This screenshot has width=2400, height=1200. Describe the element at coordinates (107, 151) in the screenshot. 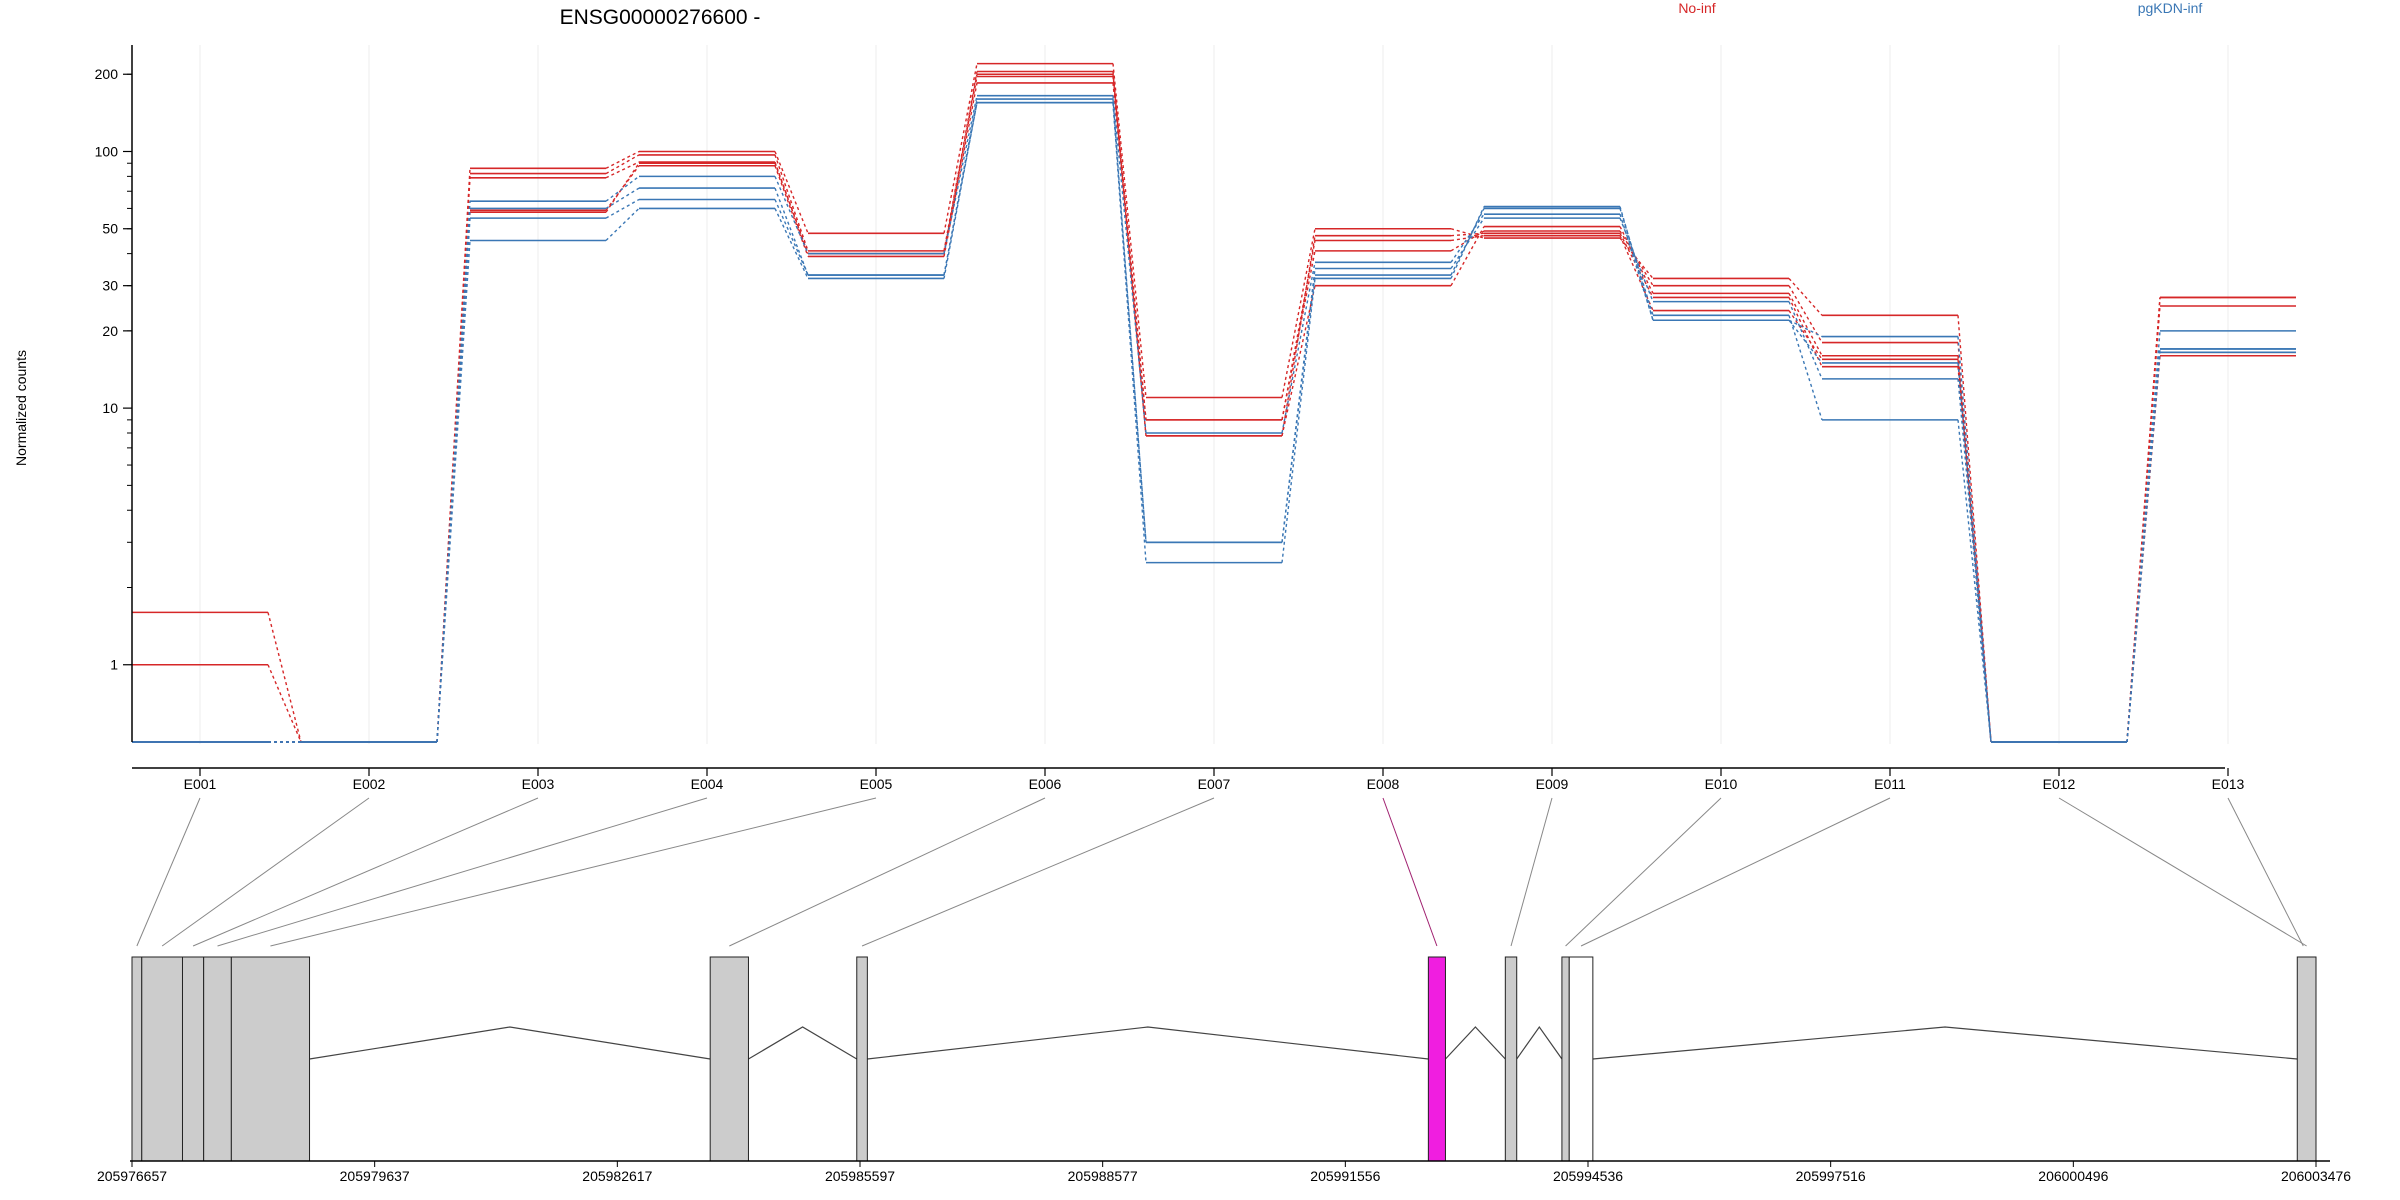

I see `y-tick-label: 100` at that location.